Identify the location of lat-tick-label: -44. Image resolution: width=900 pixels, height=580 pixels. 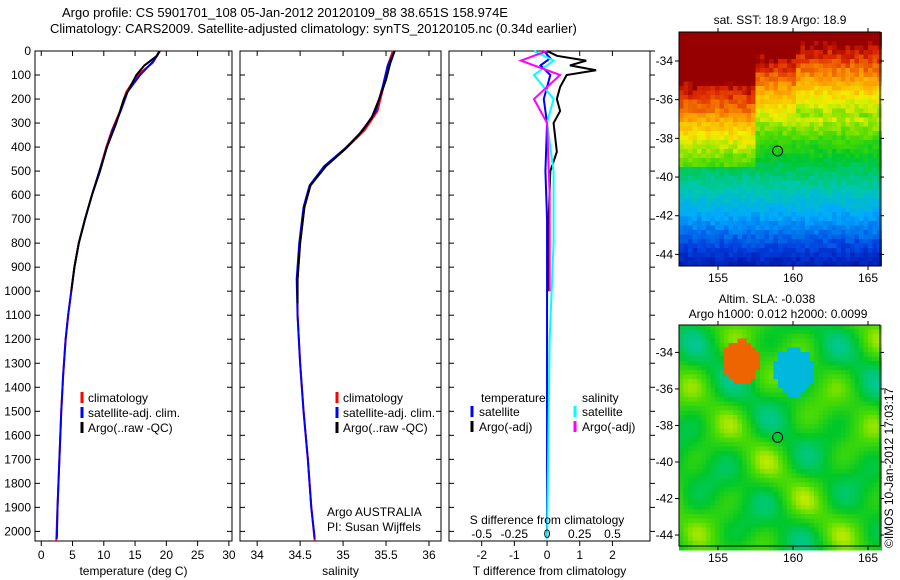
(665, 535).